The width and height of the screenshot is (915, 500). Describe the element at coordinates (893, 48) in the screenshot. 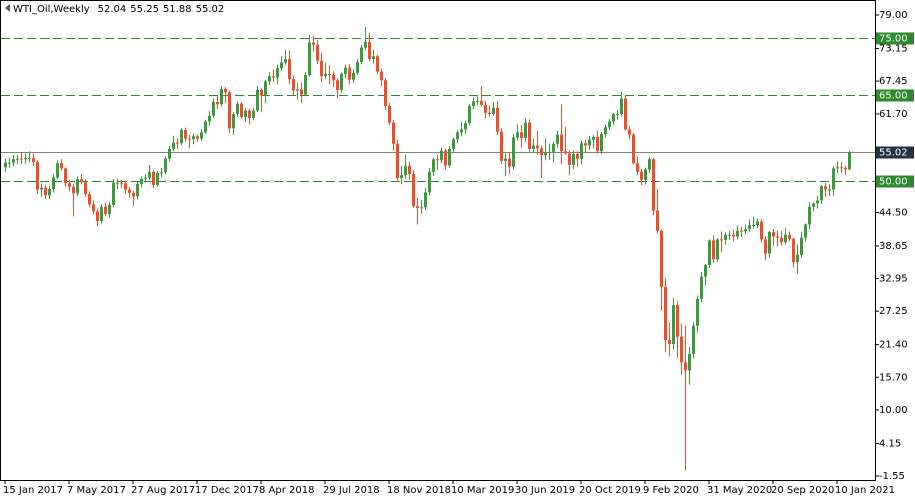

I see `y-tick-label: 73.15` at that location.